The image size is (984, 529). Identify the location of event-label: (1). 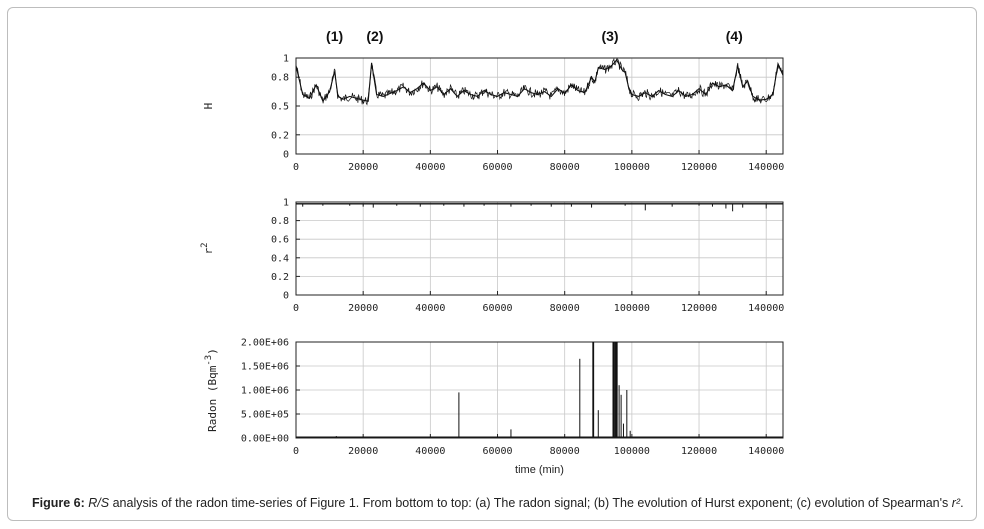
(334, 36).